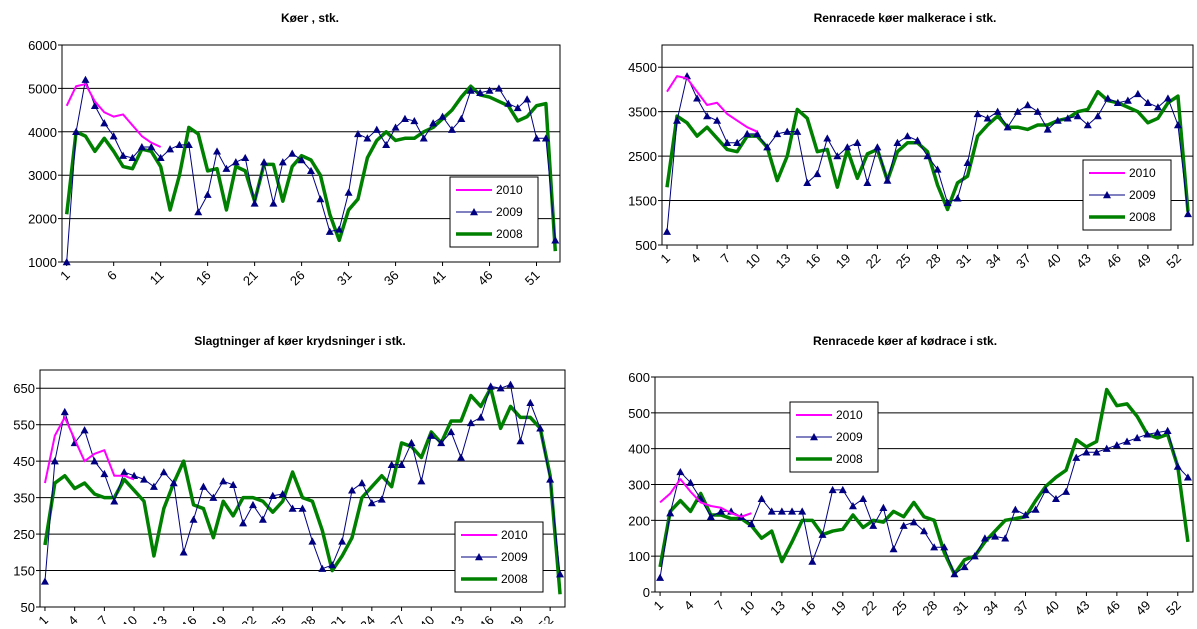  I want to click on x-tick-label: 7, so click(726, 259).